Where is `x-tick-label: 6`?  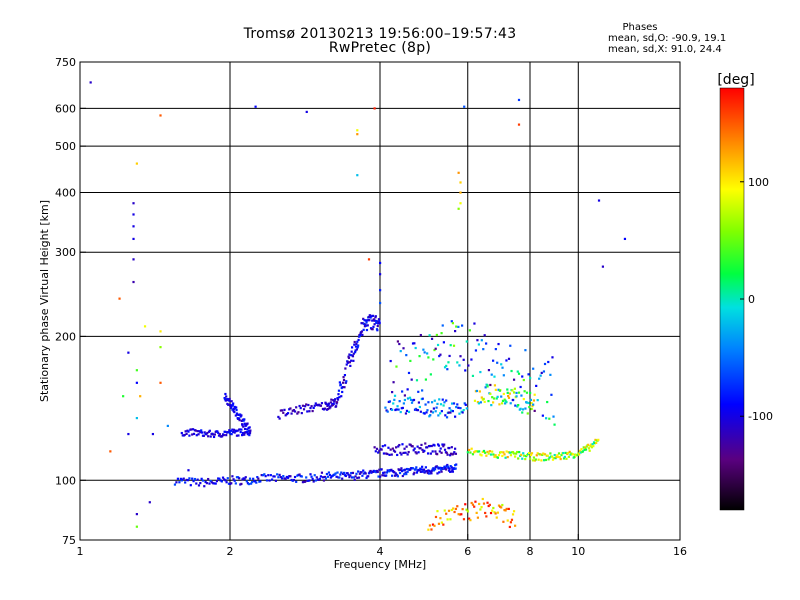 x-tick-label: 6 is located at coordinates (467, 551).